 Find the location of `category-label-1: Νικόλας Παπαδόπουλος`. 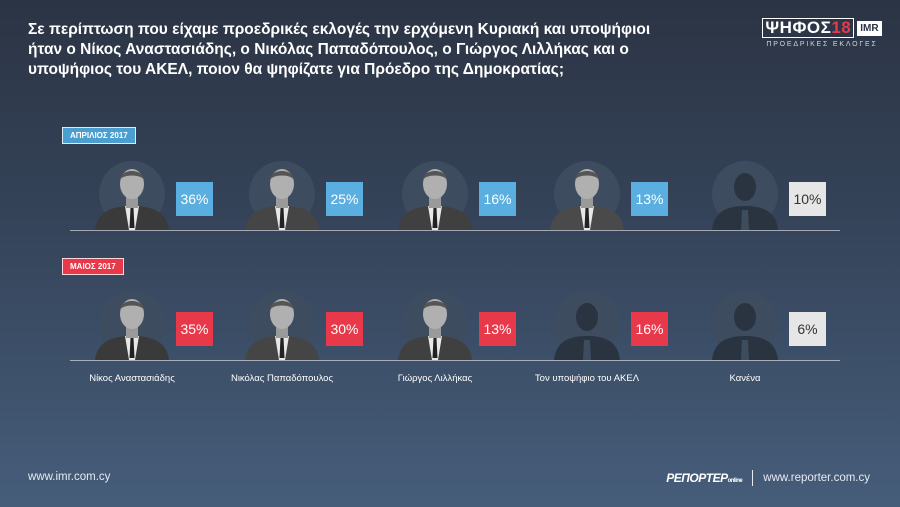

category-label-1: Νικόλας Παπαδόπουλος is located at coordinates (282, 378).